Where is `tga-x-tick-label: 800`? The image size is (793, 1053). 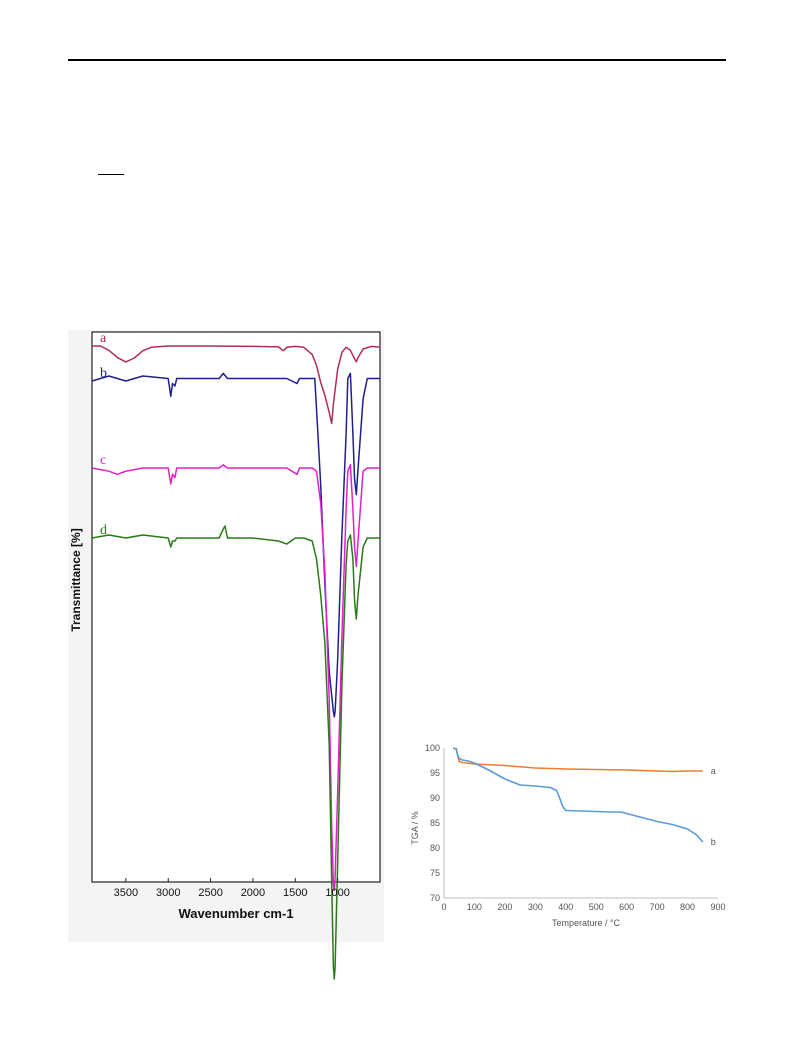
tga-x-tick-label: 800 is located at coordinates (687, 907).